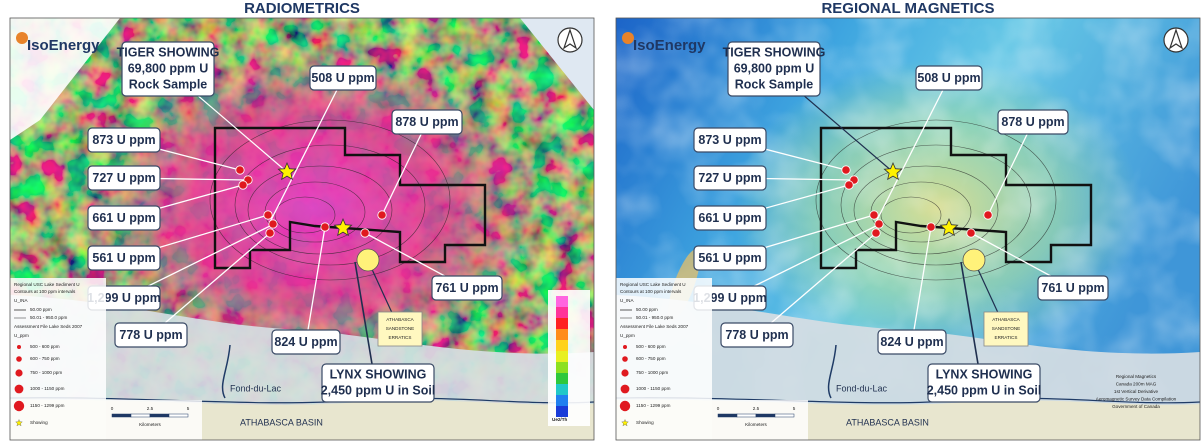 The image size is (1204, 448). I want to click on legend-box, so click(664, 359).